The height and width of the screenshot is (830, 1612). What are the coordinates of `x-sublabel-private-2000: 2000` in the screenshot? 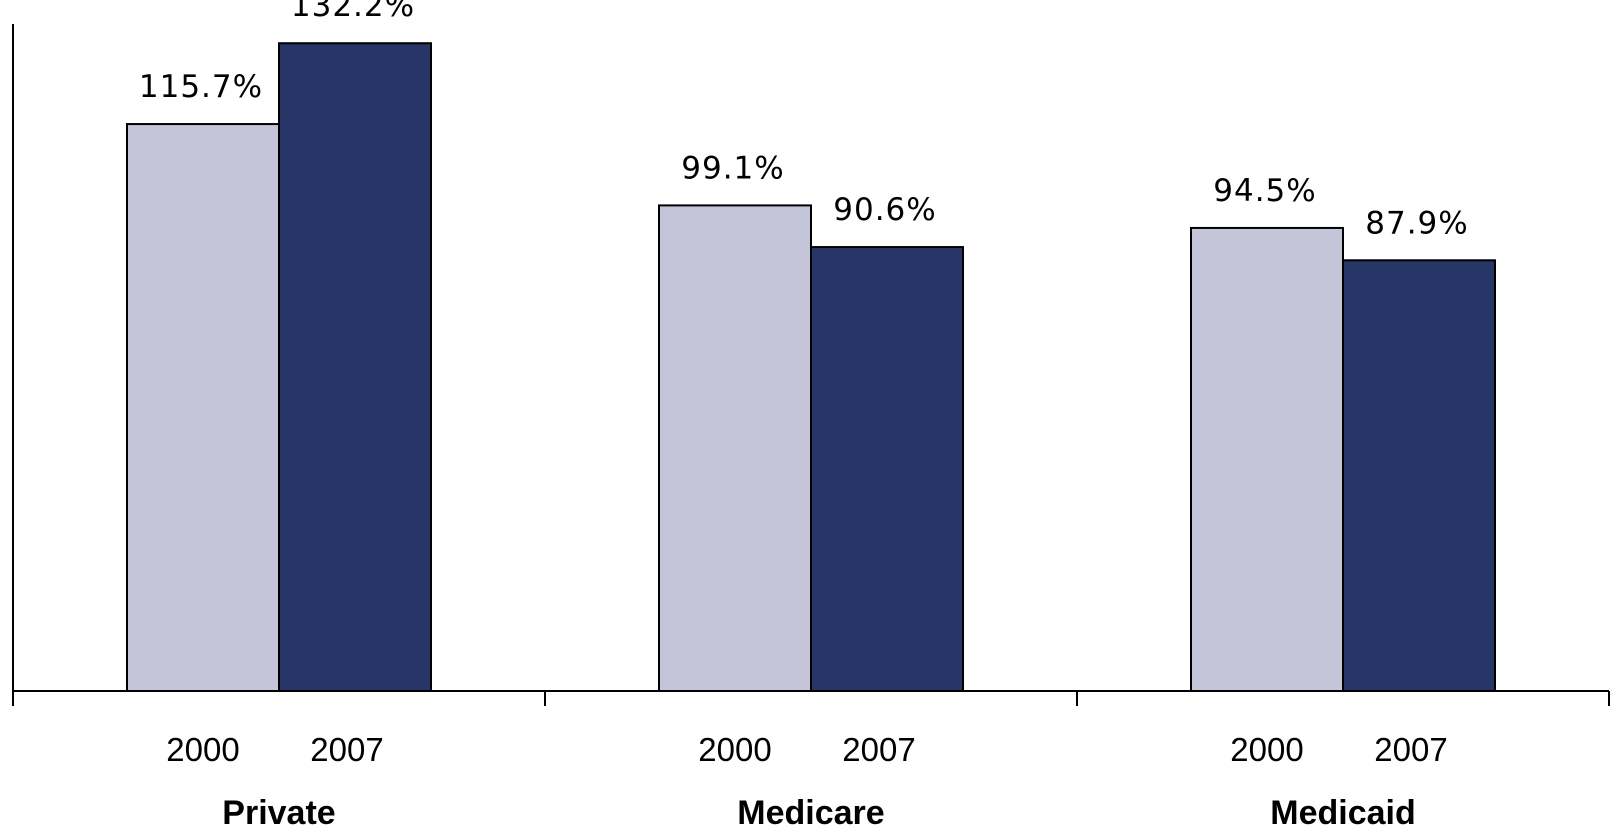 It's located at (202, 749).